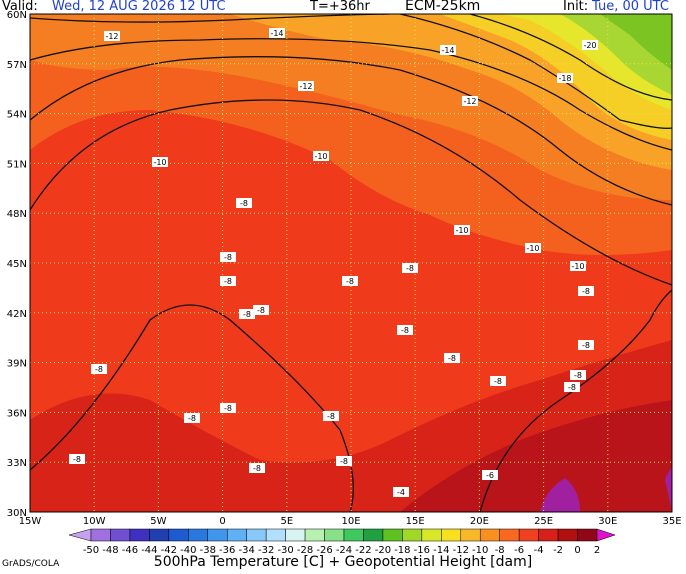  What do you see at coordinates (490, 475) in the screenshot?
I see `contour-label: -6` at bounding box center [490, 475].